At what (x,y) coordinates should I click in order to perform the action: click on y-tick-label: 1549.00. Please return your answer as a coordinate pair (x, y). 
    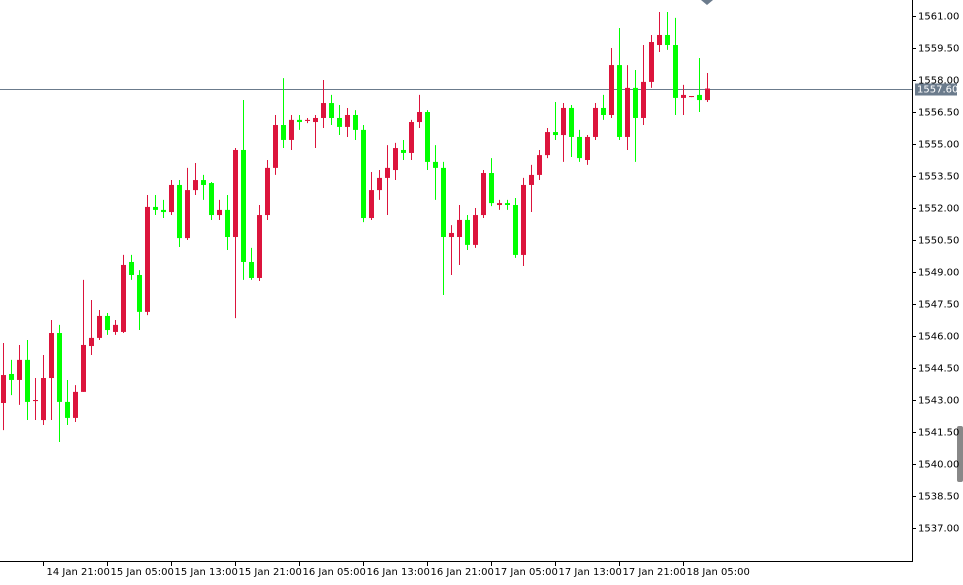
    Looking at the image, I should click on (938, 273).